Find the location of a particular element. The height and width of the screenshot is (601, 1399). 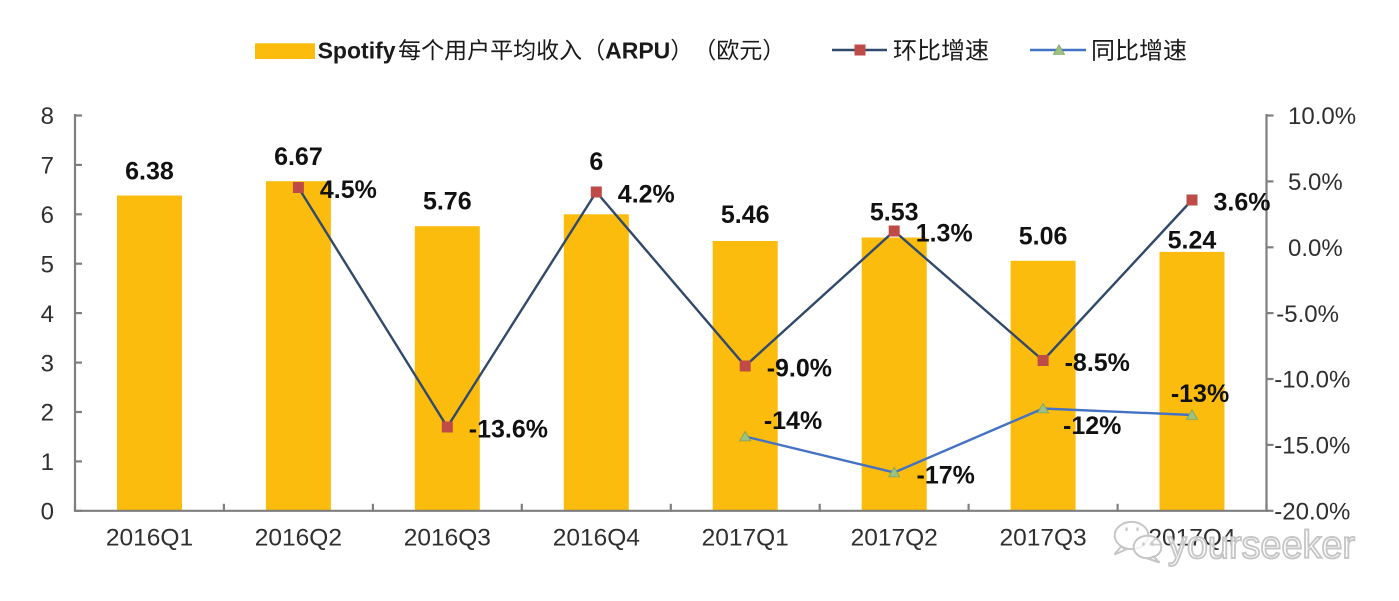

svg-text: 1.3% is located at coordinates (944, 234).